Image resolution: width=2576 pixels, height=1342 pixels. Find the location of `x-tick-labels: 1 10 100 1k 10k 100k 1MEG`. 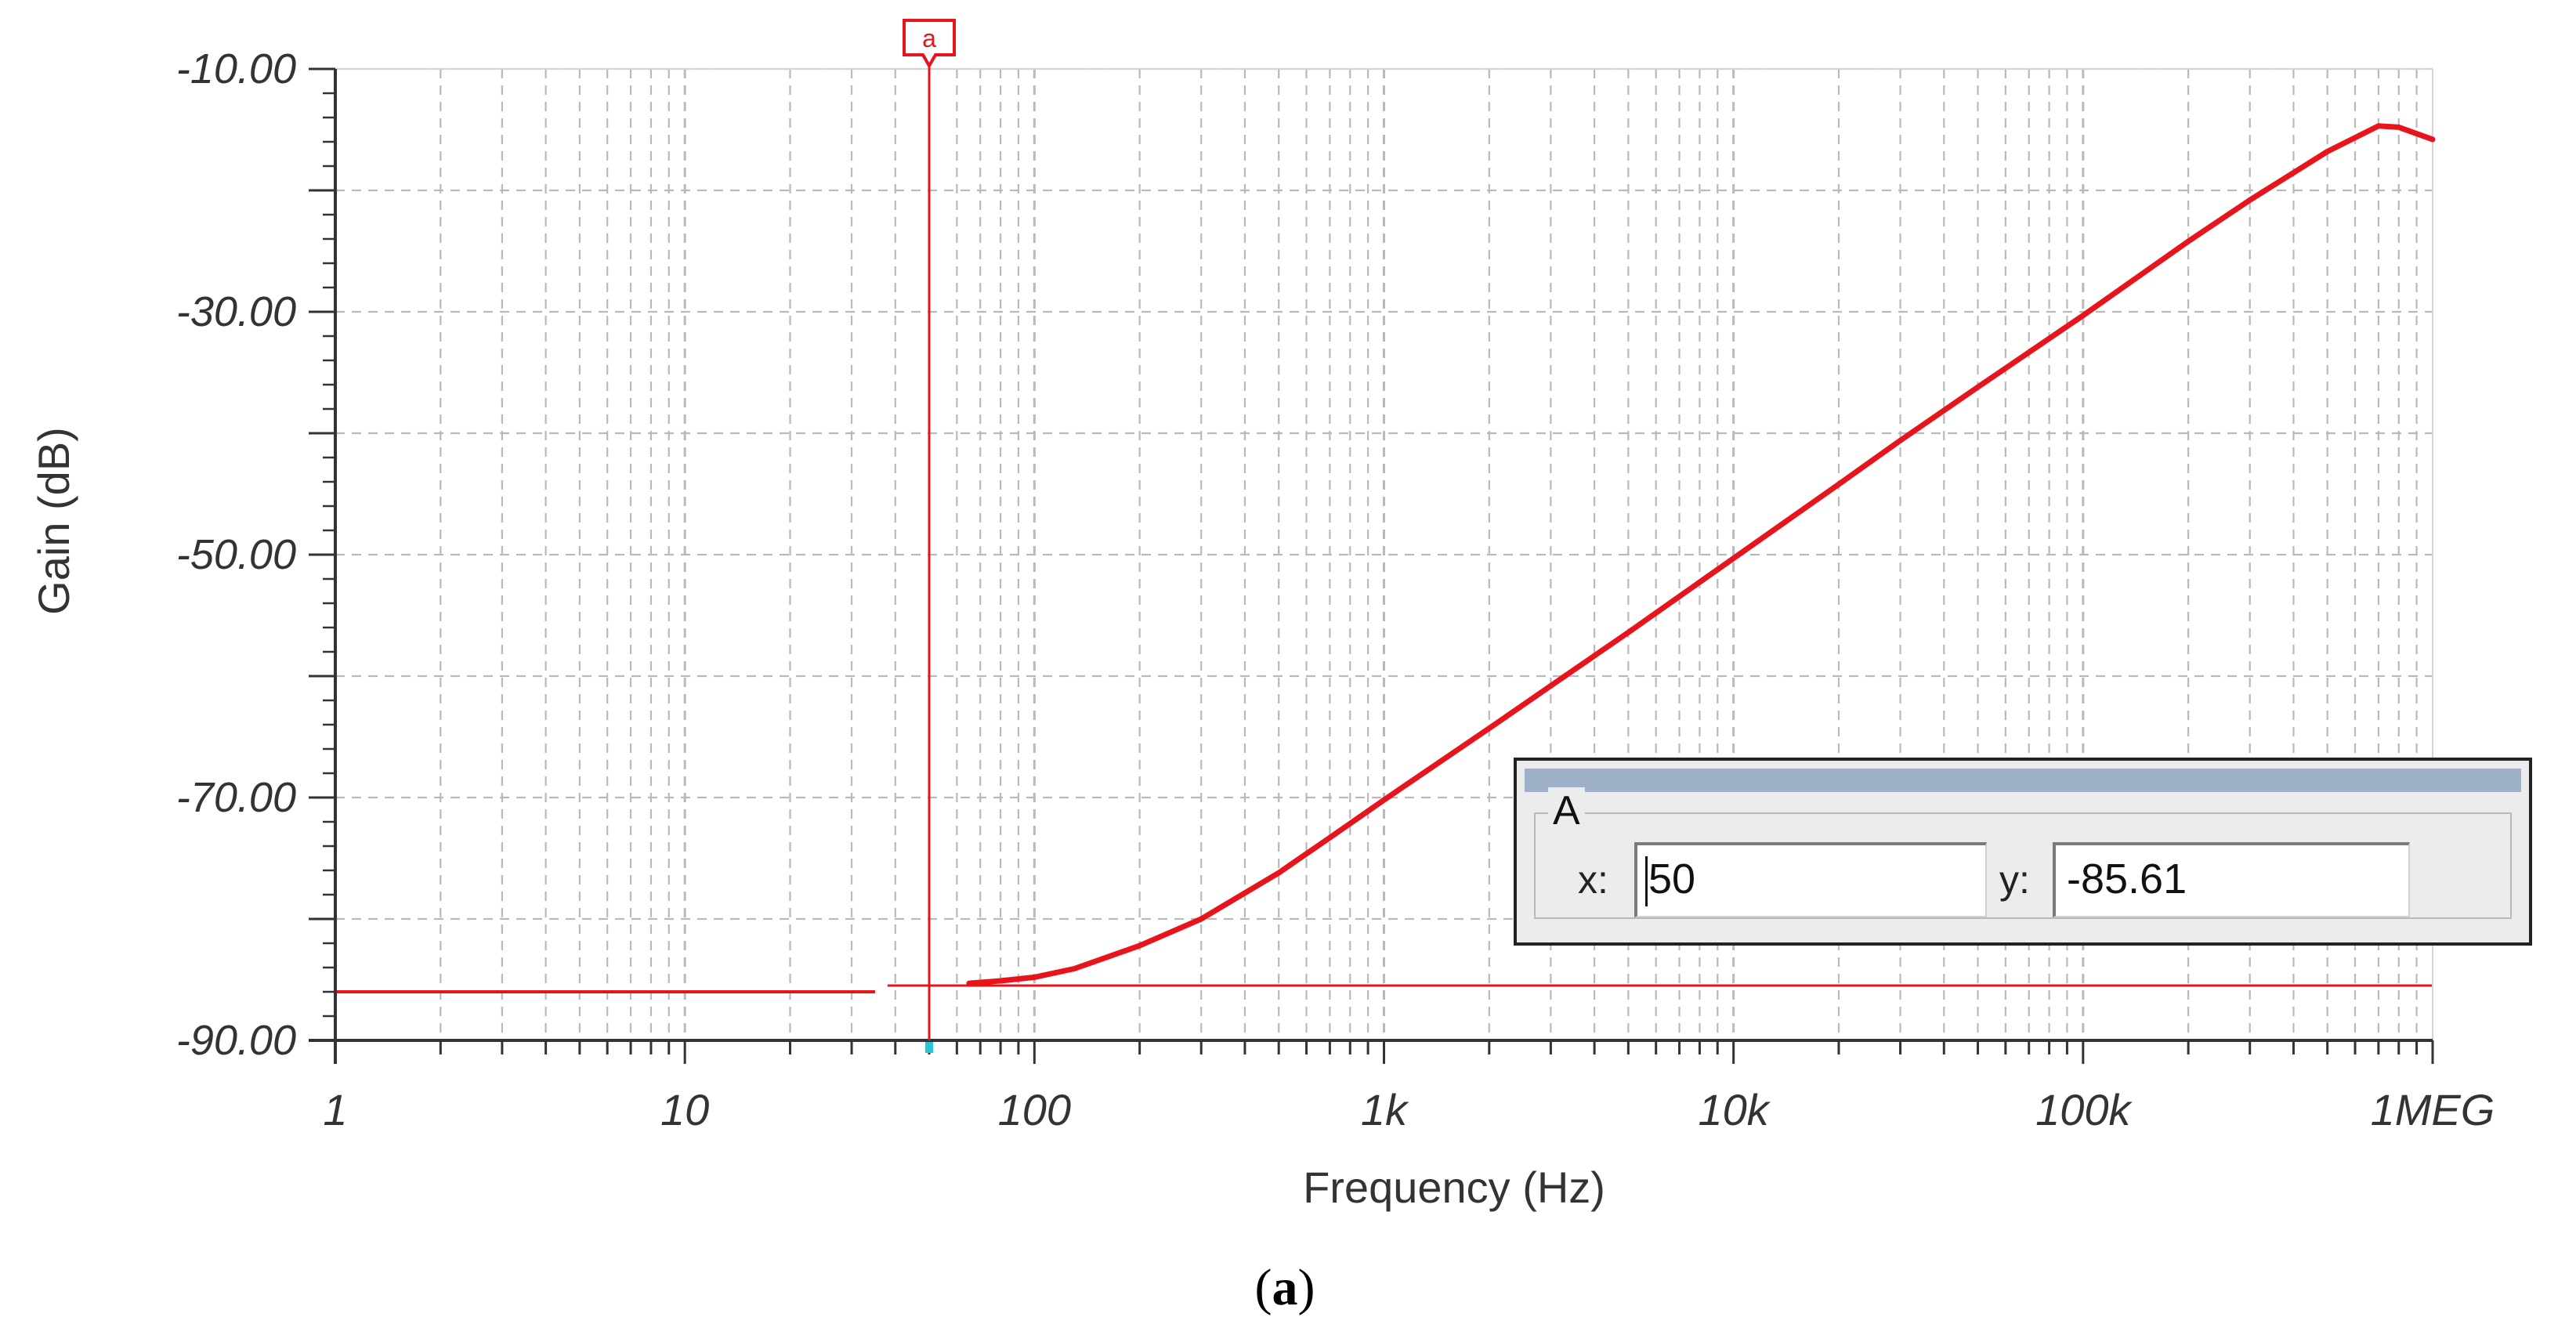

x-tick-labels: 1 10 100 1k 10k 100k 1MEG is located at coordinates (1409, 1109).